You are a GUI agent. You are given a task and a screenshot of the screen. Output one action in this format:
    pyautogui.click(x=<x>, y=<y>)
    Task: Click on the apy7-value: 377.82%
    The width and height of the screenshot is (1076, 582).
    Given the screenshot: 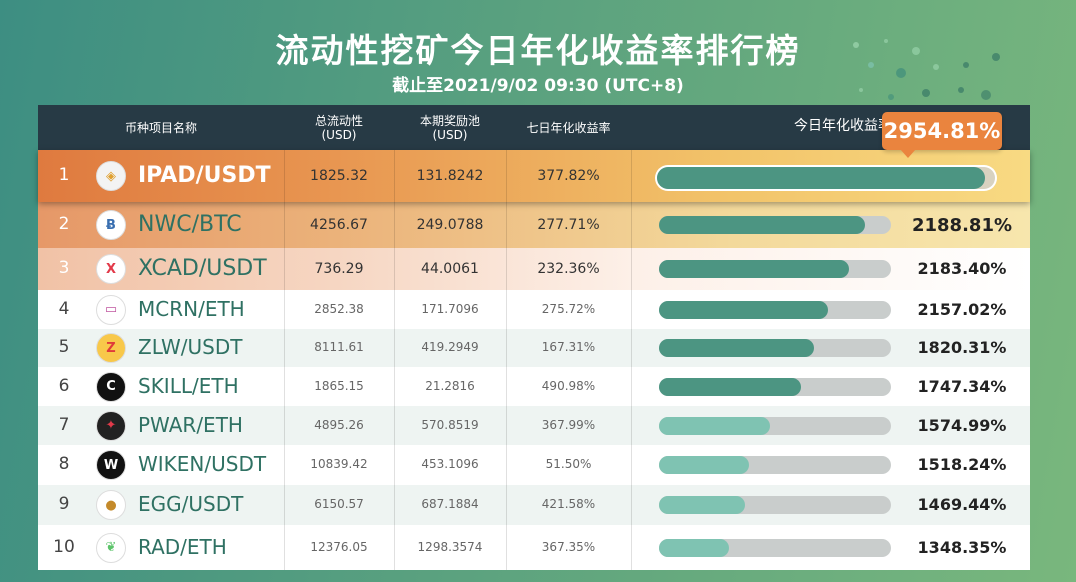 What is the action you would take?
    pyautogui.click(x=568, y=176)
    